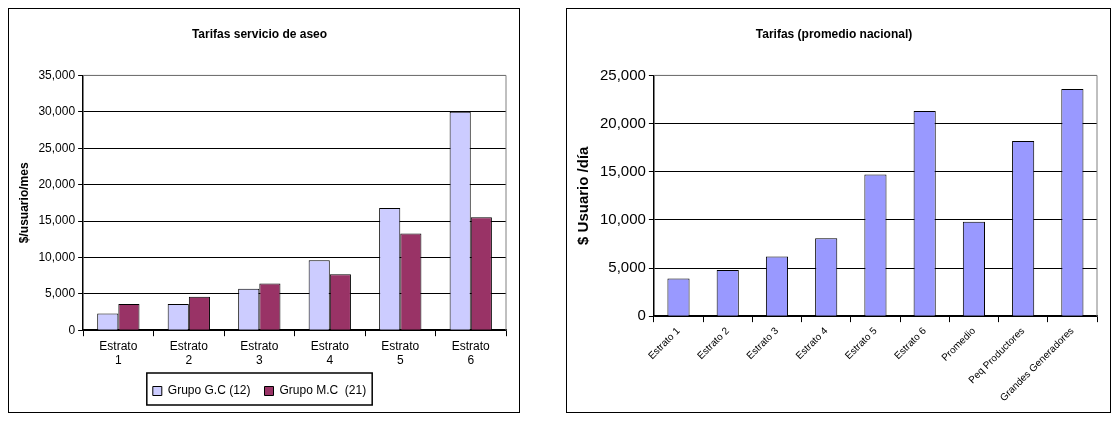 The image size is (1119, 423). Describe the element at coordinates (209, 390) in the screenshot. I see `legend-label: Grupo G.C (12)` at that location.